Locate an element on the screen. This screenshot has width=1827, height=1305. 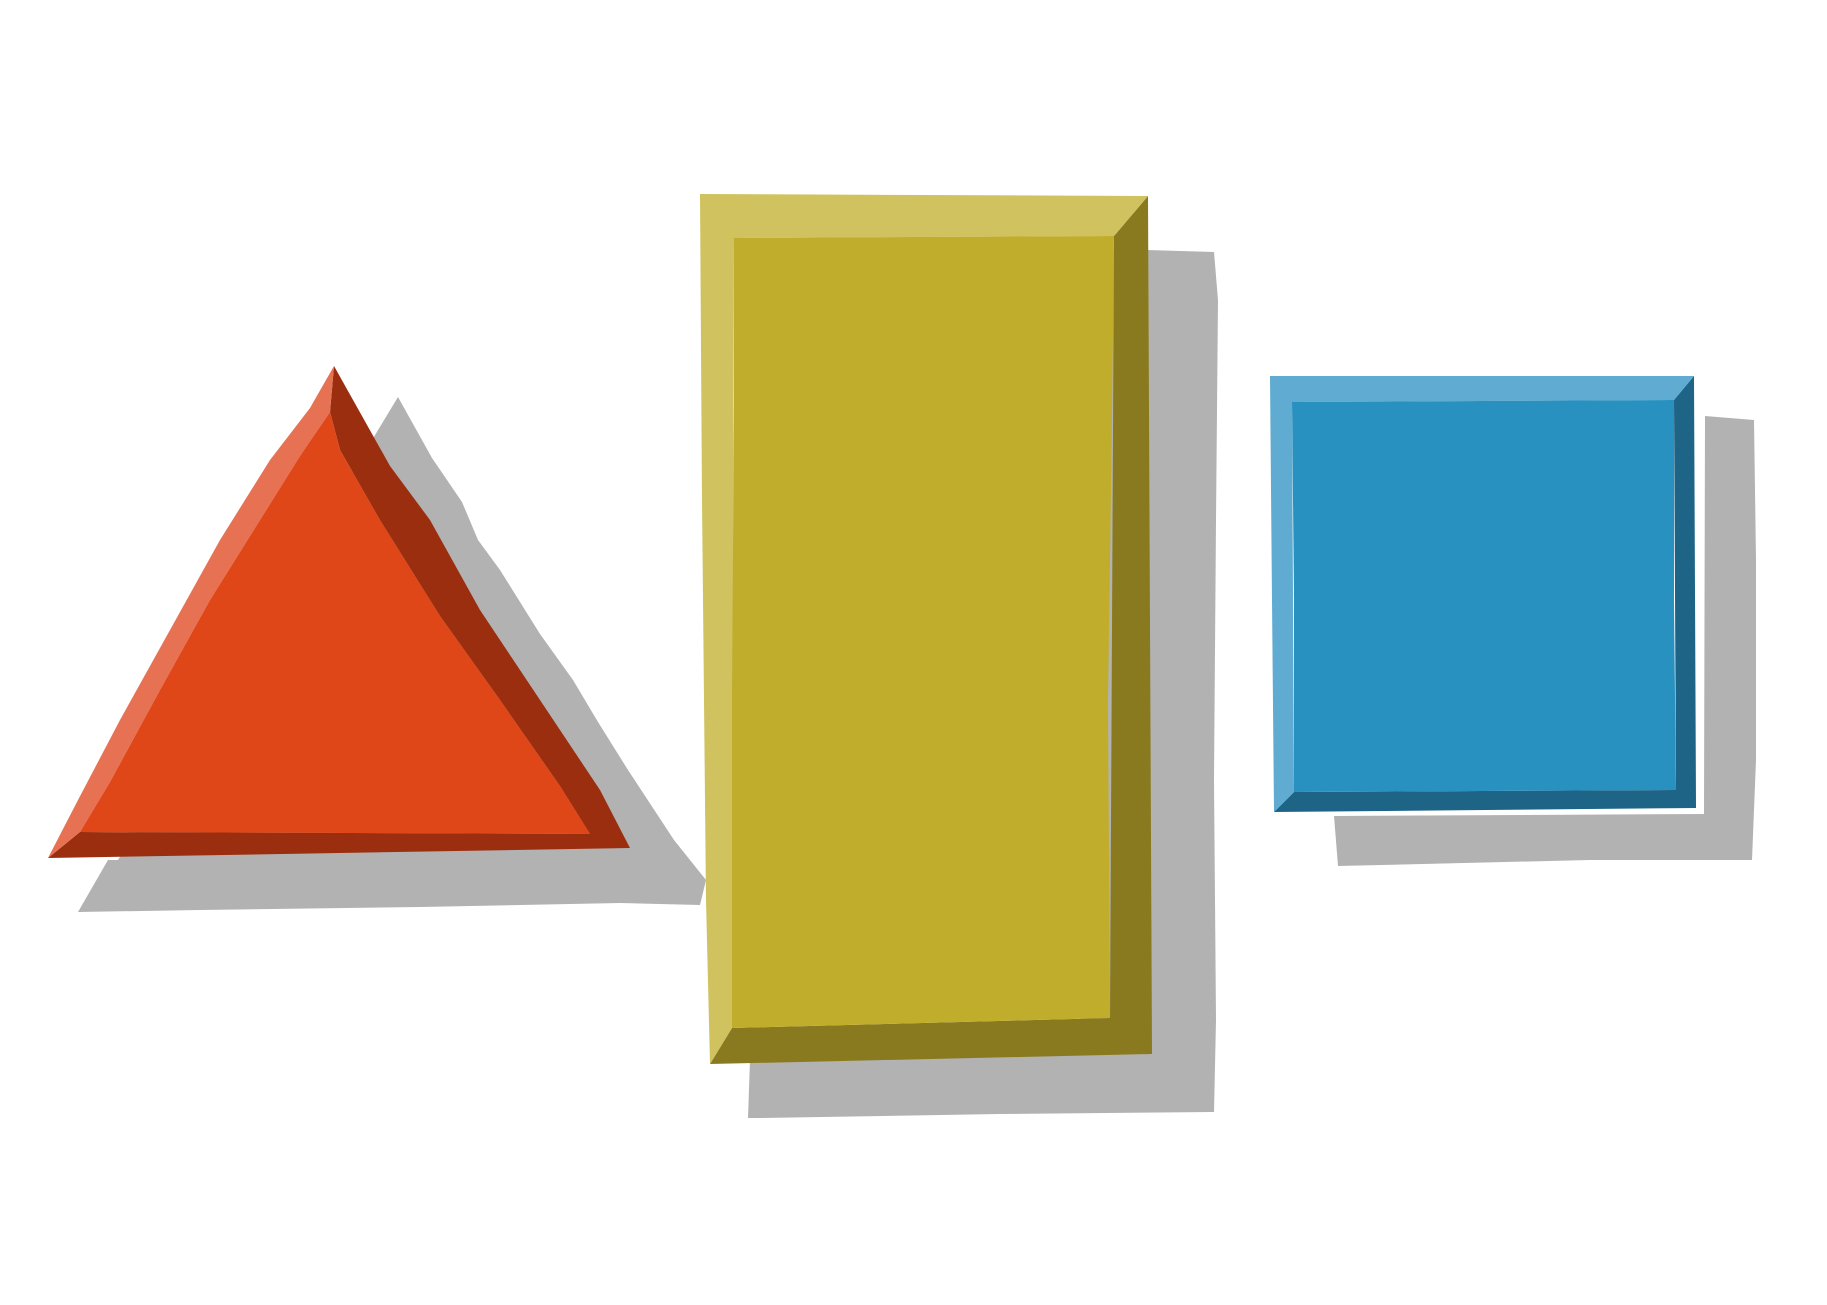
square-shadow is located at coordinates (1545, 641).